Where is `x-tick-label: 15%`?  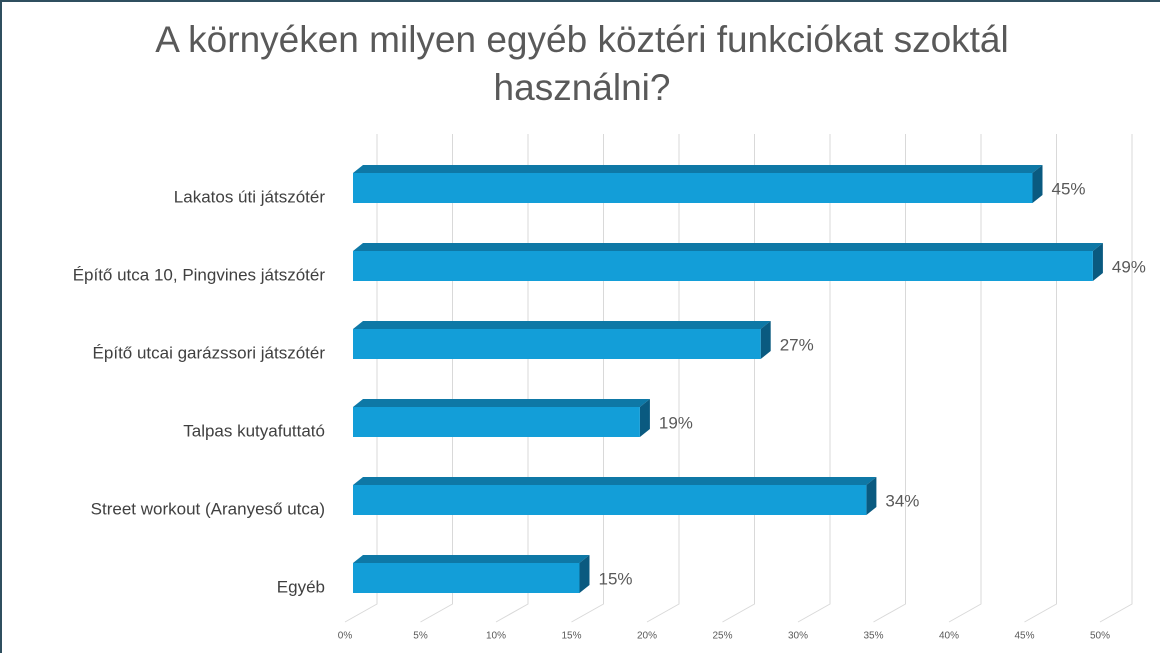
x-tick-label: 15% is located at coordinates (571, 636).